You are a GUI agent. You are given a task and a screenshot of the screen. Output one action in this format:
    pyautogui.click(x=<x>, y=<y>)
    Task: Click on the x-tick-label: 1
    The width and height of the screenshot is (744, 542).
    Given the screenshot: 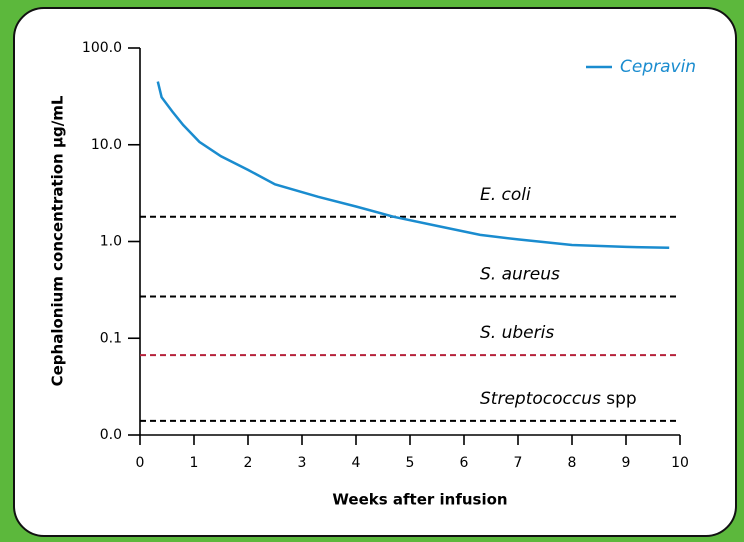 What is the action you would take?
    pyautogui.click(x=194, y=463)
    